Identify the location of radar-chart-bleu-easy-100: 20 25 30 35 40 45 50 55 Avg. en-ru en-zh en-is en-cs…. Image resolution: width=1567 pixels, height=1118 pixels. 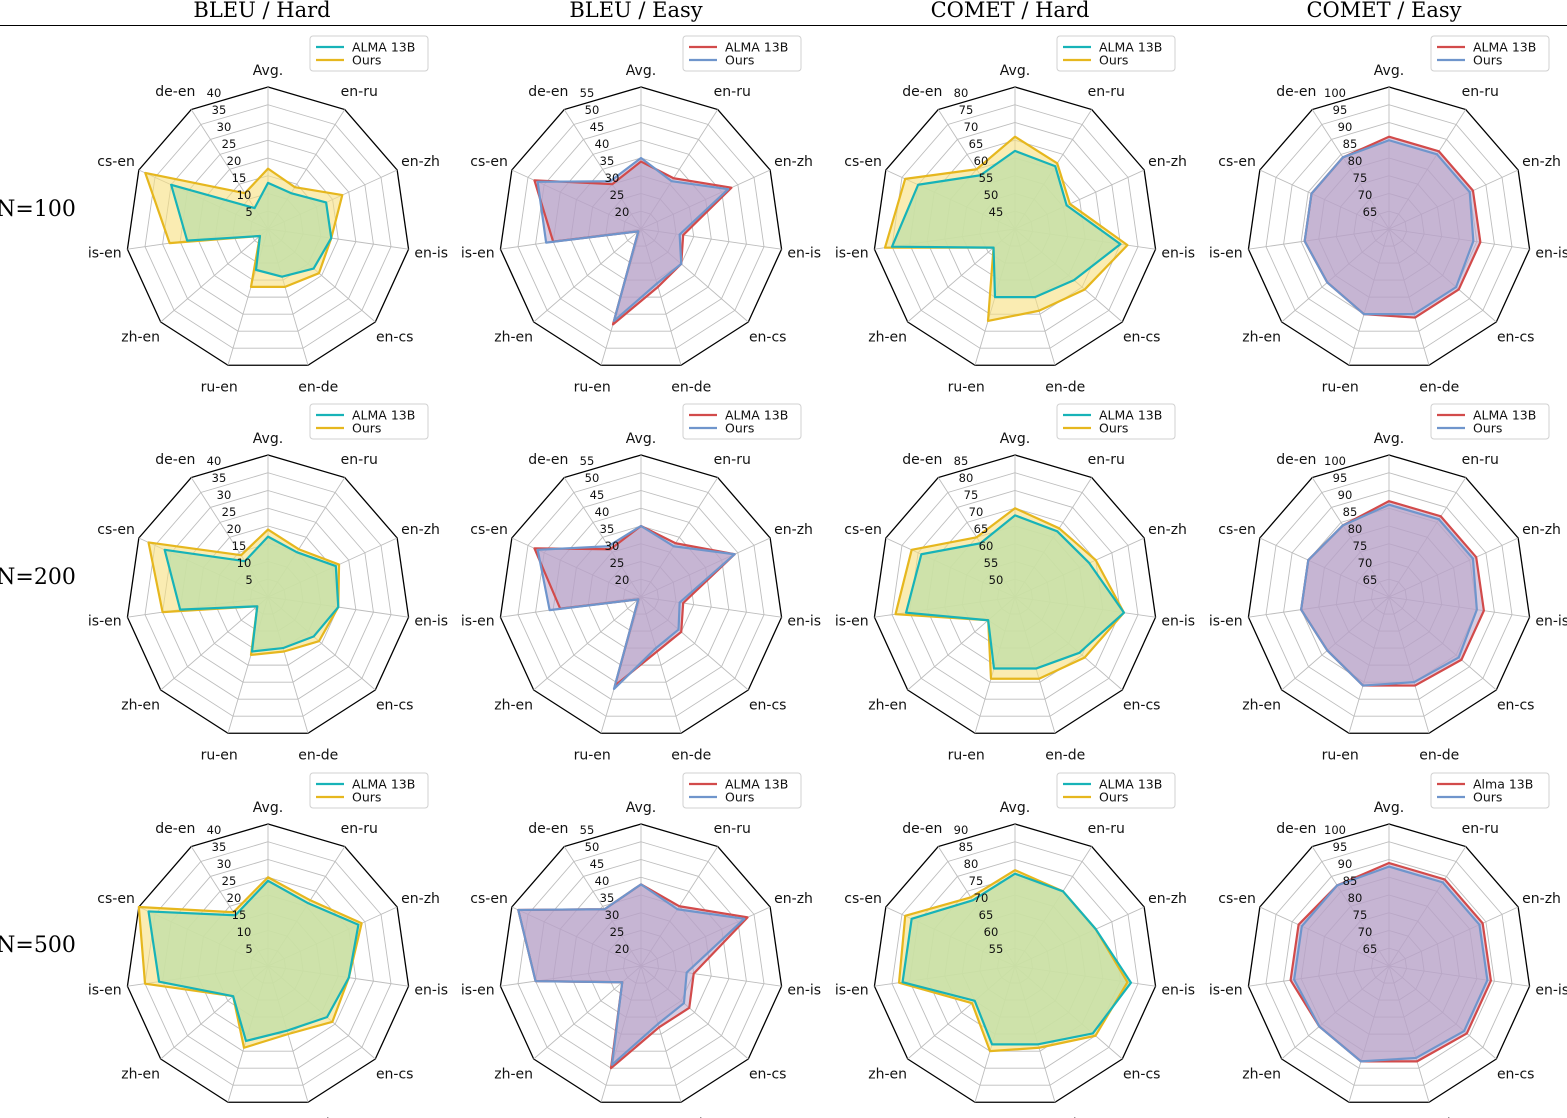
(641, 215).